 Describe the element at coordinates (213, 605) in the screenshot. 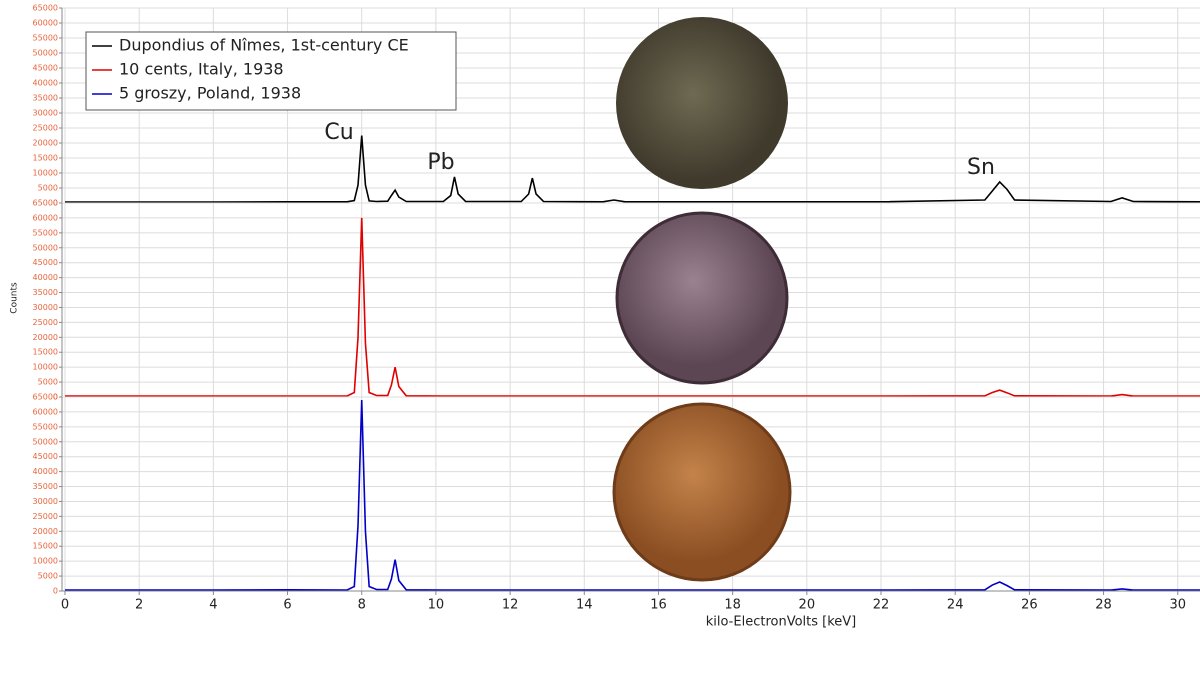

I see `x-tick-label: 4` at that location.